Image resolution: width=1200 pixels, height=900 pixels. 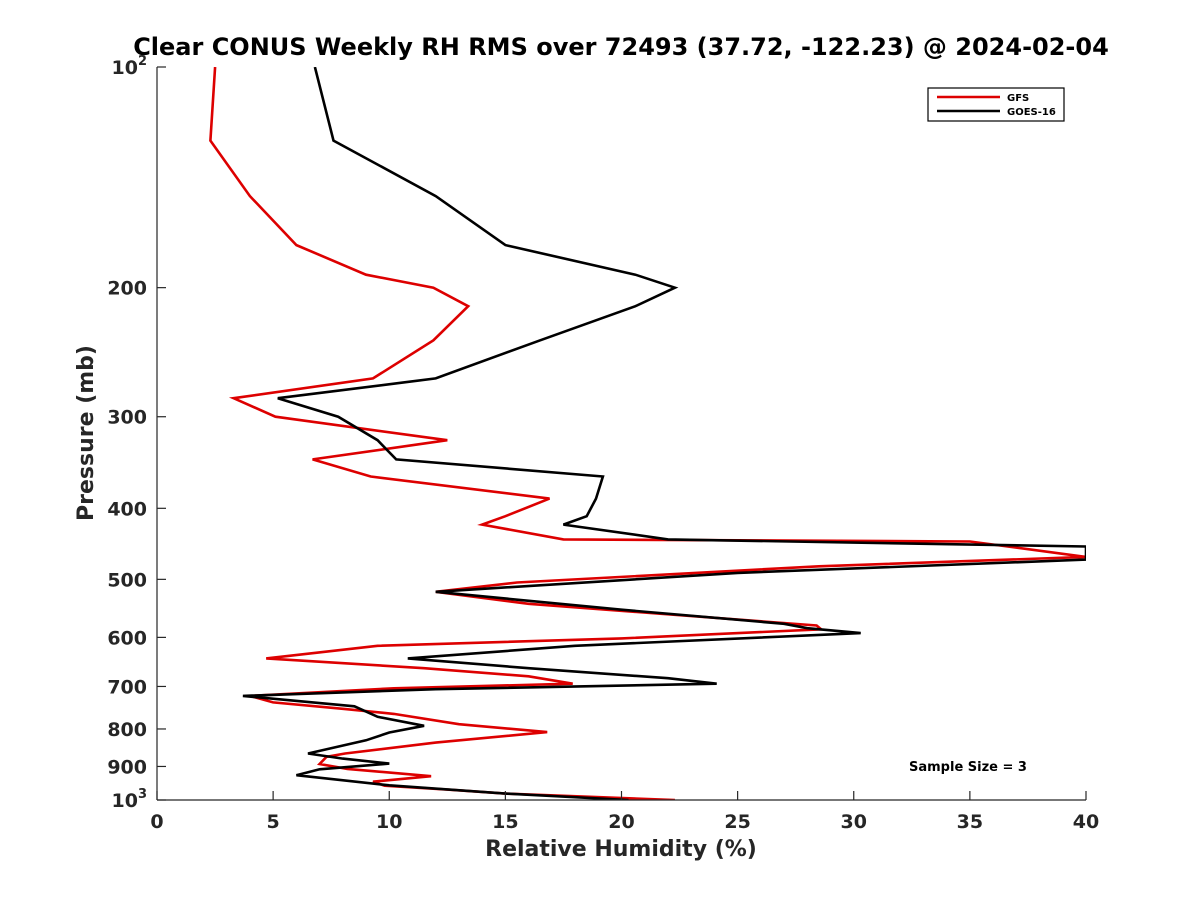 What do you see at coordinates (127, 580) in the screenshot?
I see `y-tick-label: 500` at bounding box center [127, 580].